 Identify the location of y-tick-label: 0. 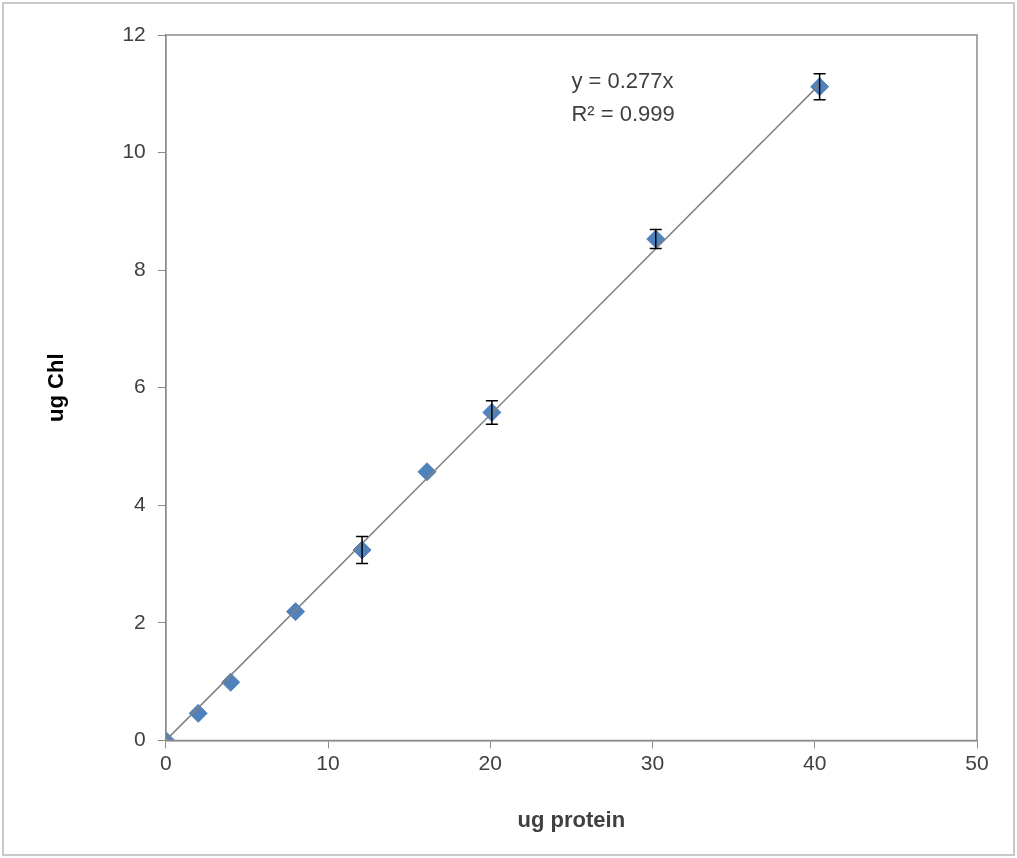
(140, 739).